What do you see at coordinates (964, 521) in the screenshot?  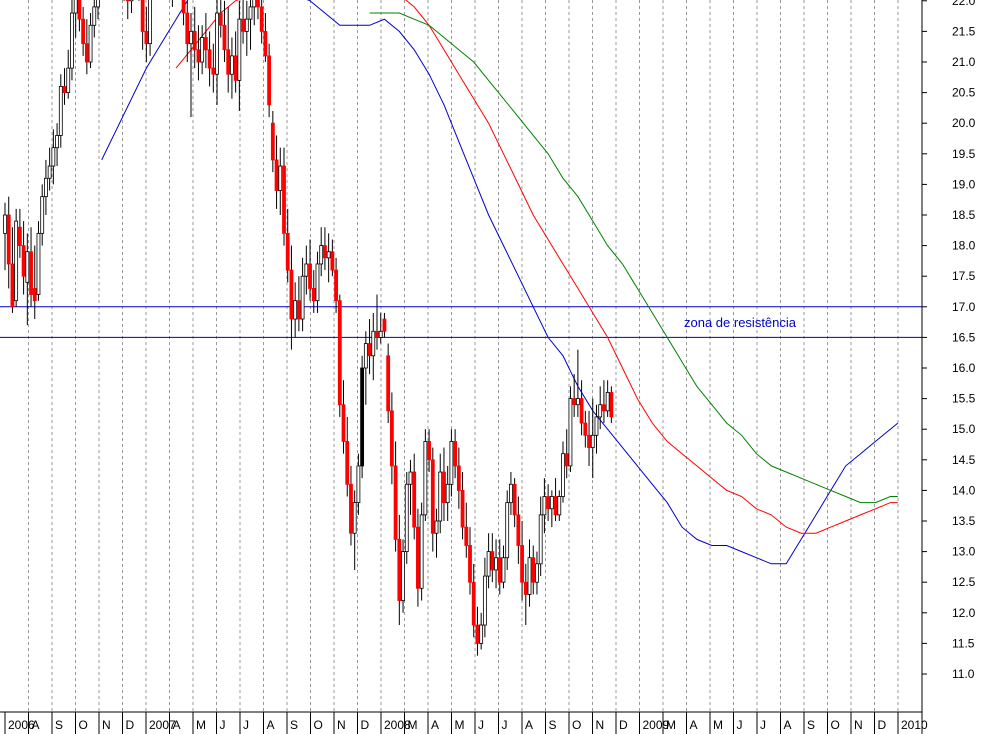 I see `y-tick-label: 13.5` at bounding box center [964, 521].